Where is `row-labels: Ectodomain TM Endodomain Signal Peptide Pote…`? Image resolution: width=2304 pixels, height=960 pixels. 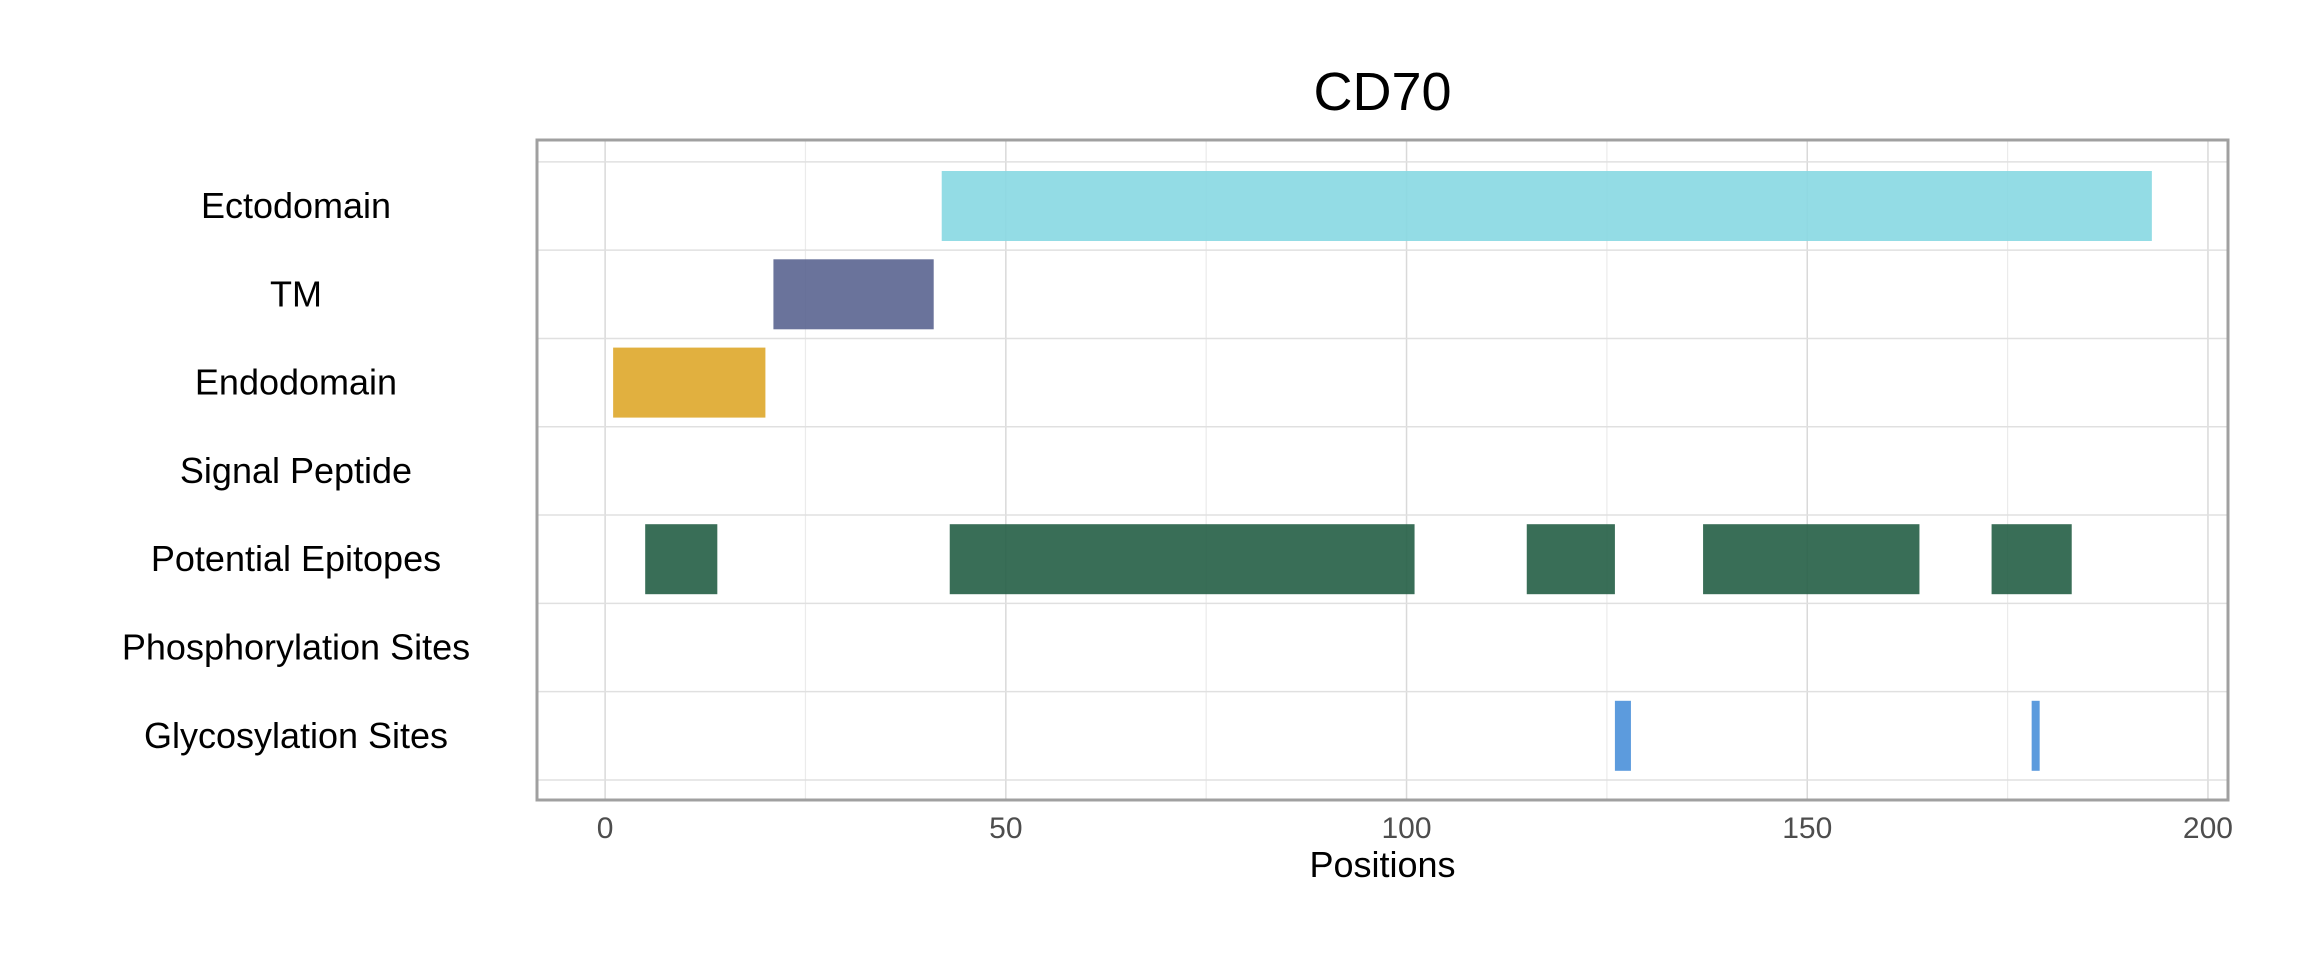
row-labels: Ectodomain TM Endodomain Signal Peptide Pote… is located at coordinates (296, 470).